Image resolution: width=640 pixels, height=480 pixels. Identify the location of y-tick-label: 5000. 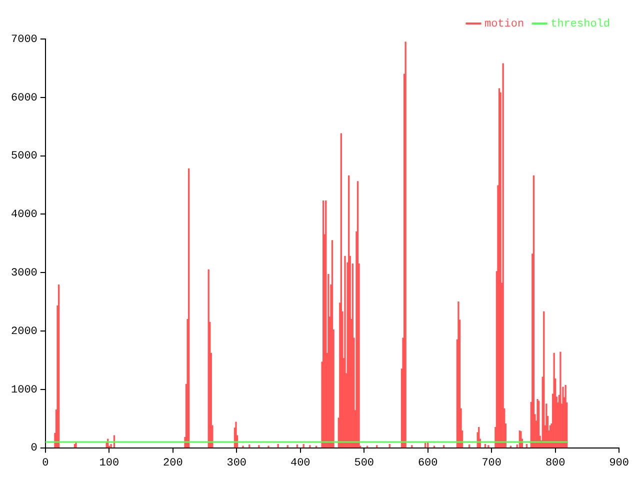
(24, 156).